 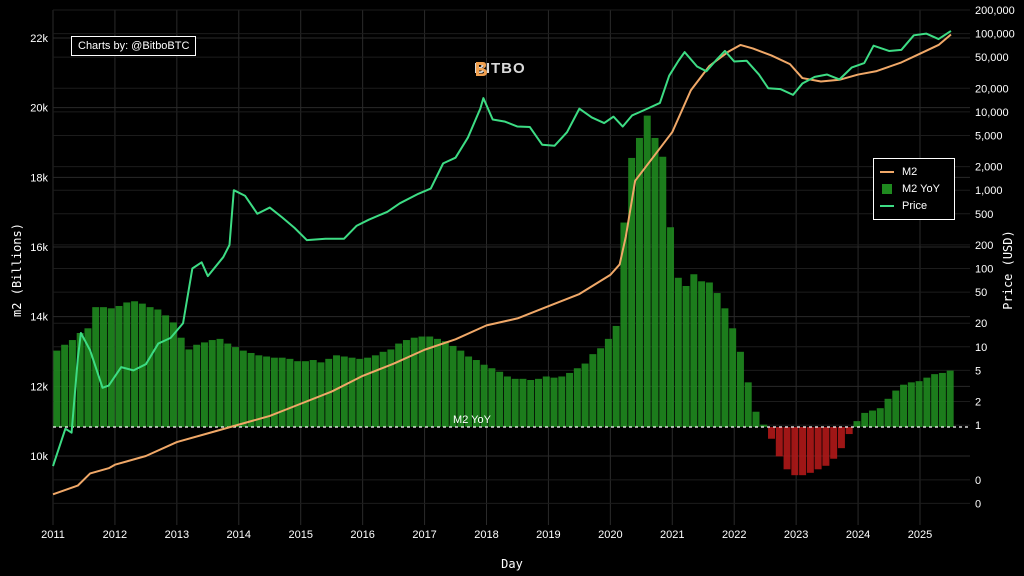 I want to click on legend-label-price: Price, so click(x=915, y=206).